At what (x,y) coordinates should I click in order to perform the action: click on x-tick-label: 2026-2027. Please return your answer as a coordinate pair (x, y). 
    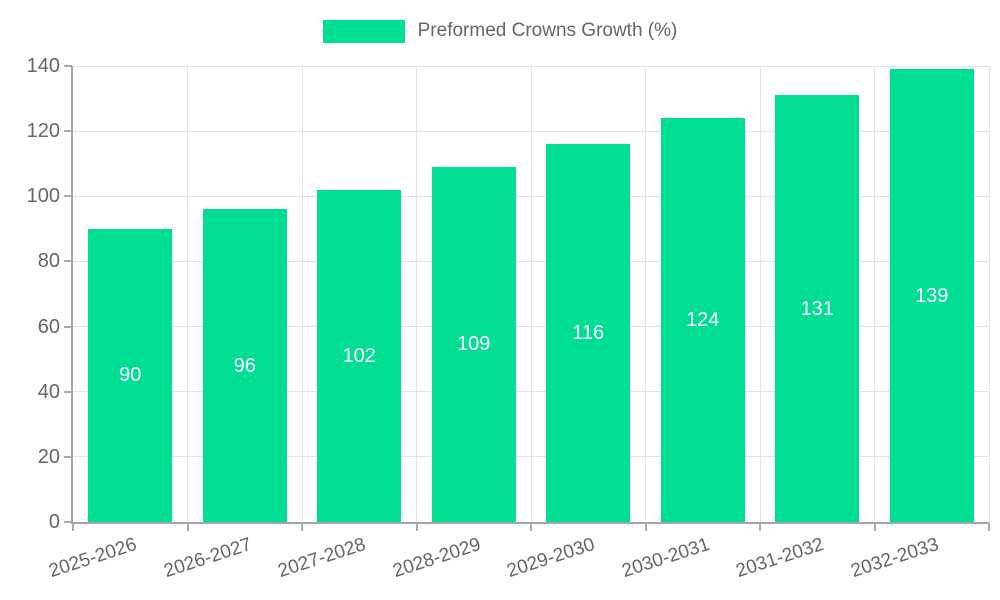
    Looking at the image, I should click on (208, 558).